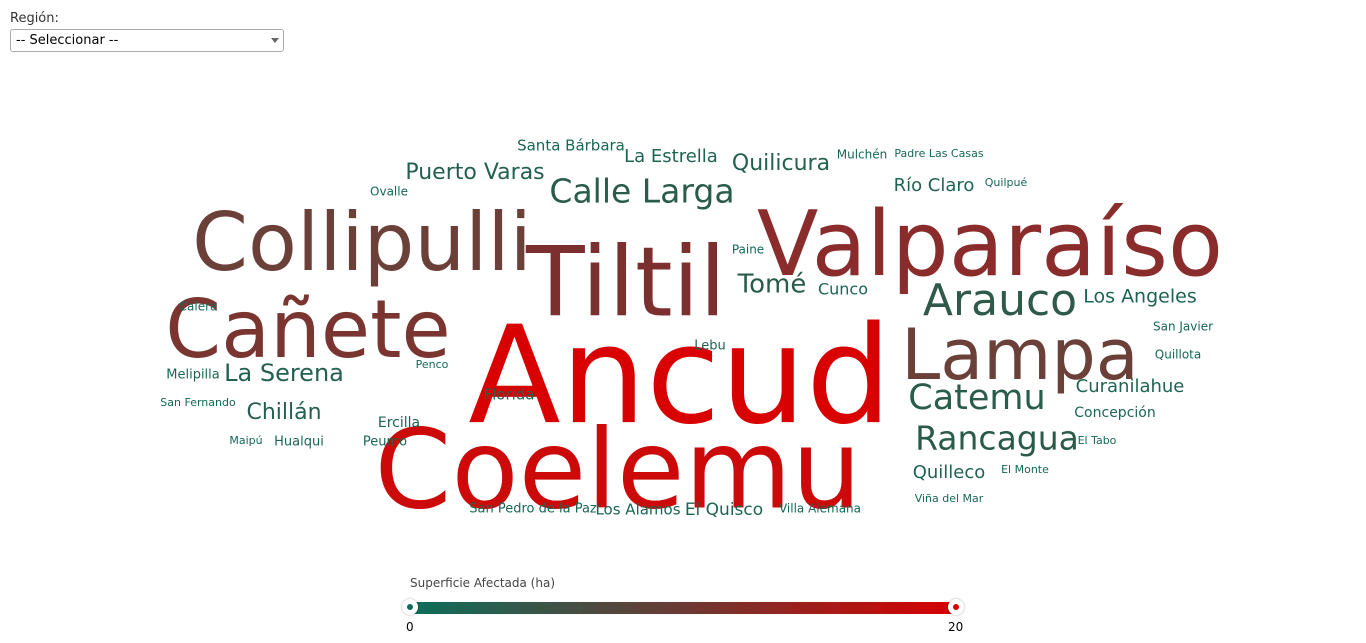 Image resolution: width=1366 pixels, height=643 pixels. What do you see at coordinates (637, 510) in the screenshot?
I see `word-los-alamos: Los Alamos` at bounding box center [637, 510].